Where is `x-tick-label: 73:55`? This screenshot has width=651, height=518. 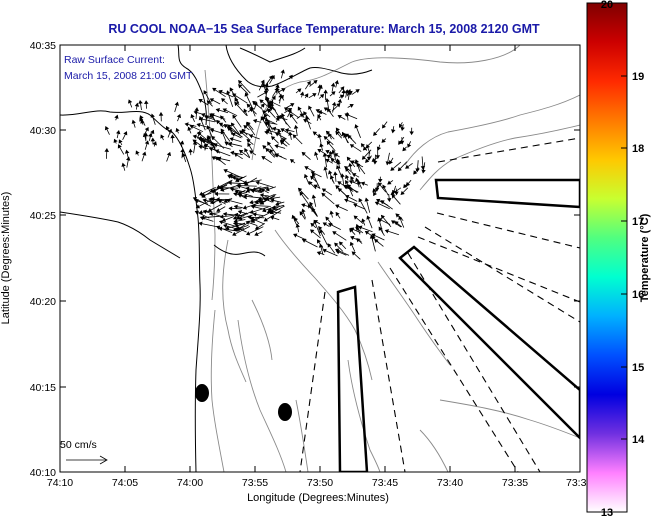
x-tick-label: 73:55 is located at coordinates (255, 483).